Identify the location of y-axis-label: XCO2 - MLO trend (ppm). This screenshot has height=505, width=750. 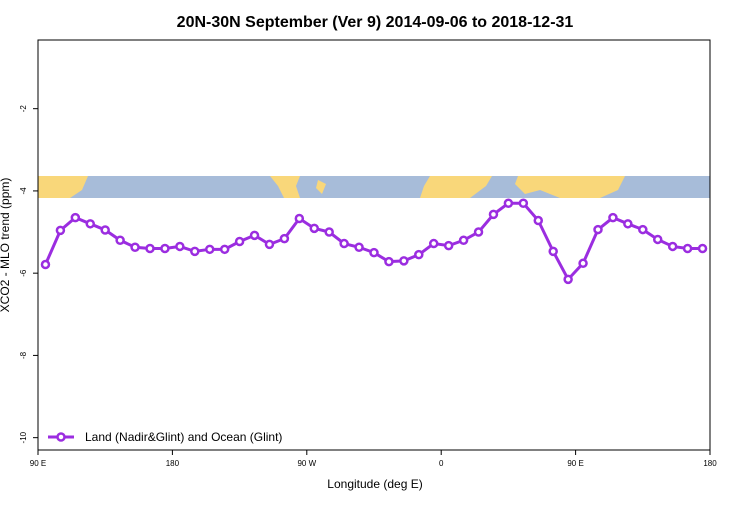
(6, 245).